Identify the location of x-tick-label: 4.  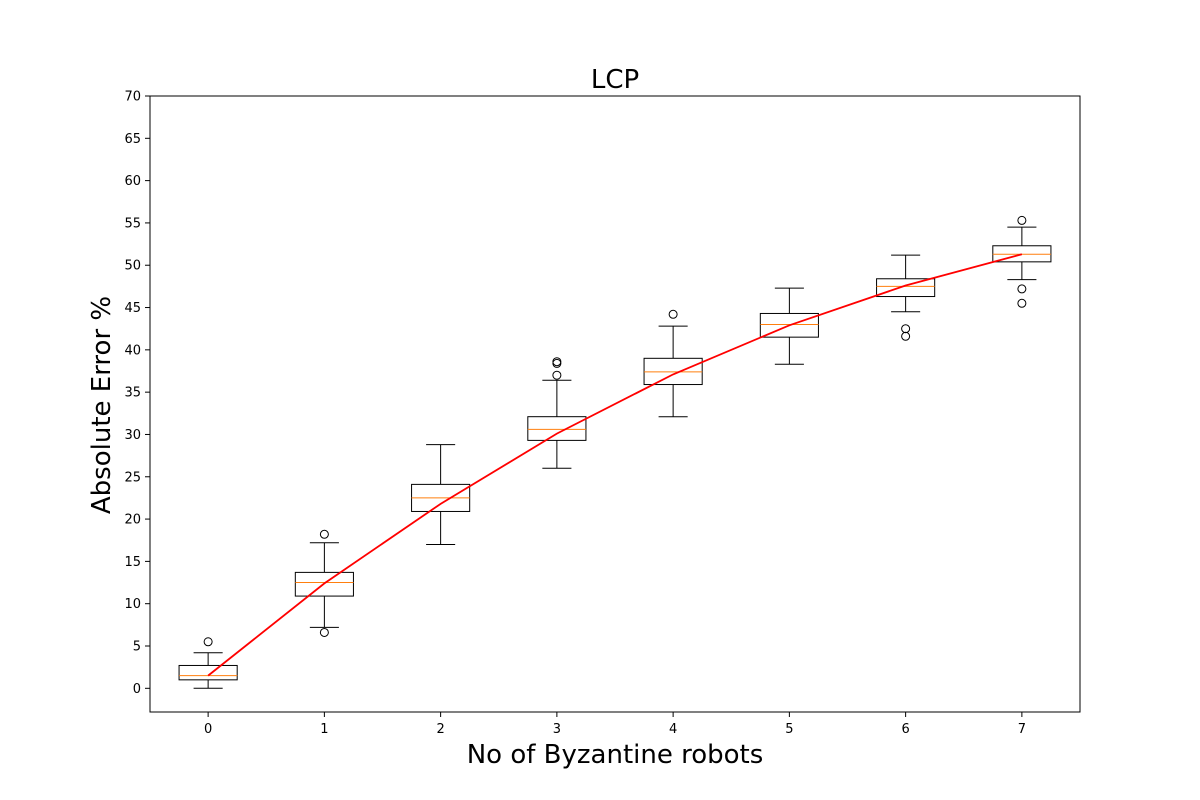
(673, 729).